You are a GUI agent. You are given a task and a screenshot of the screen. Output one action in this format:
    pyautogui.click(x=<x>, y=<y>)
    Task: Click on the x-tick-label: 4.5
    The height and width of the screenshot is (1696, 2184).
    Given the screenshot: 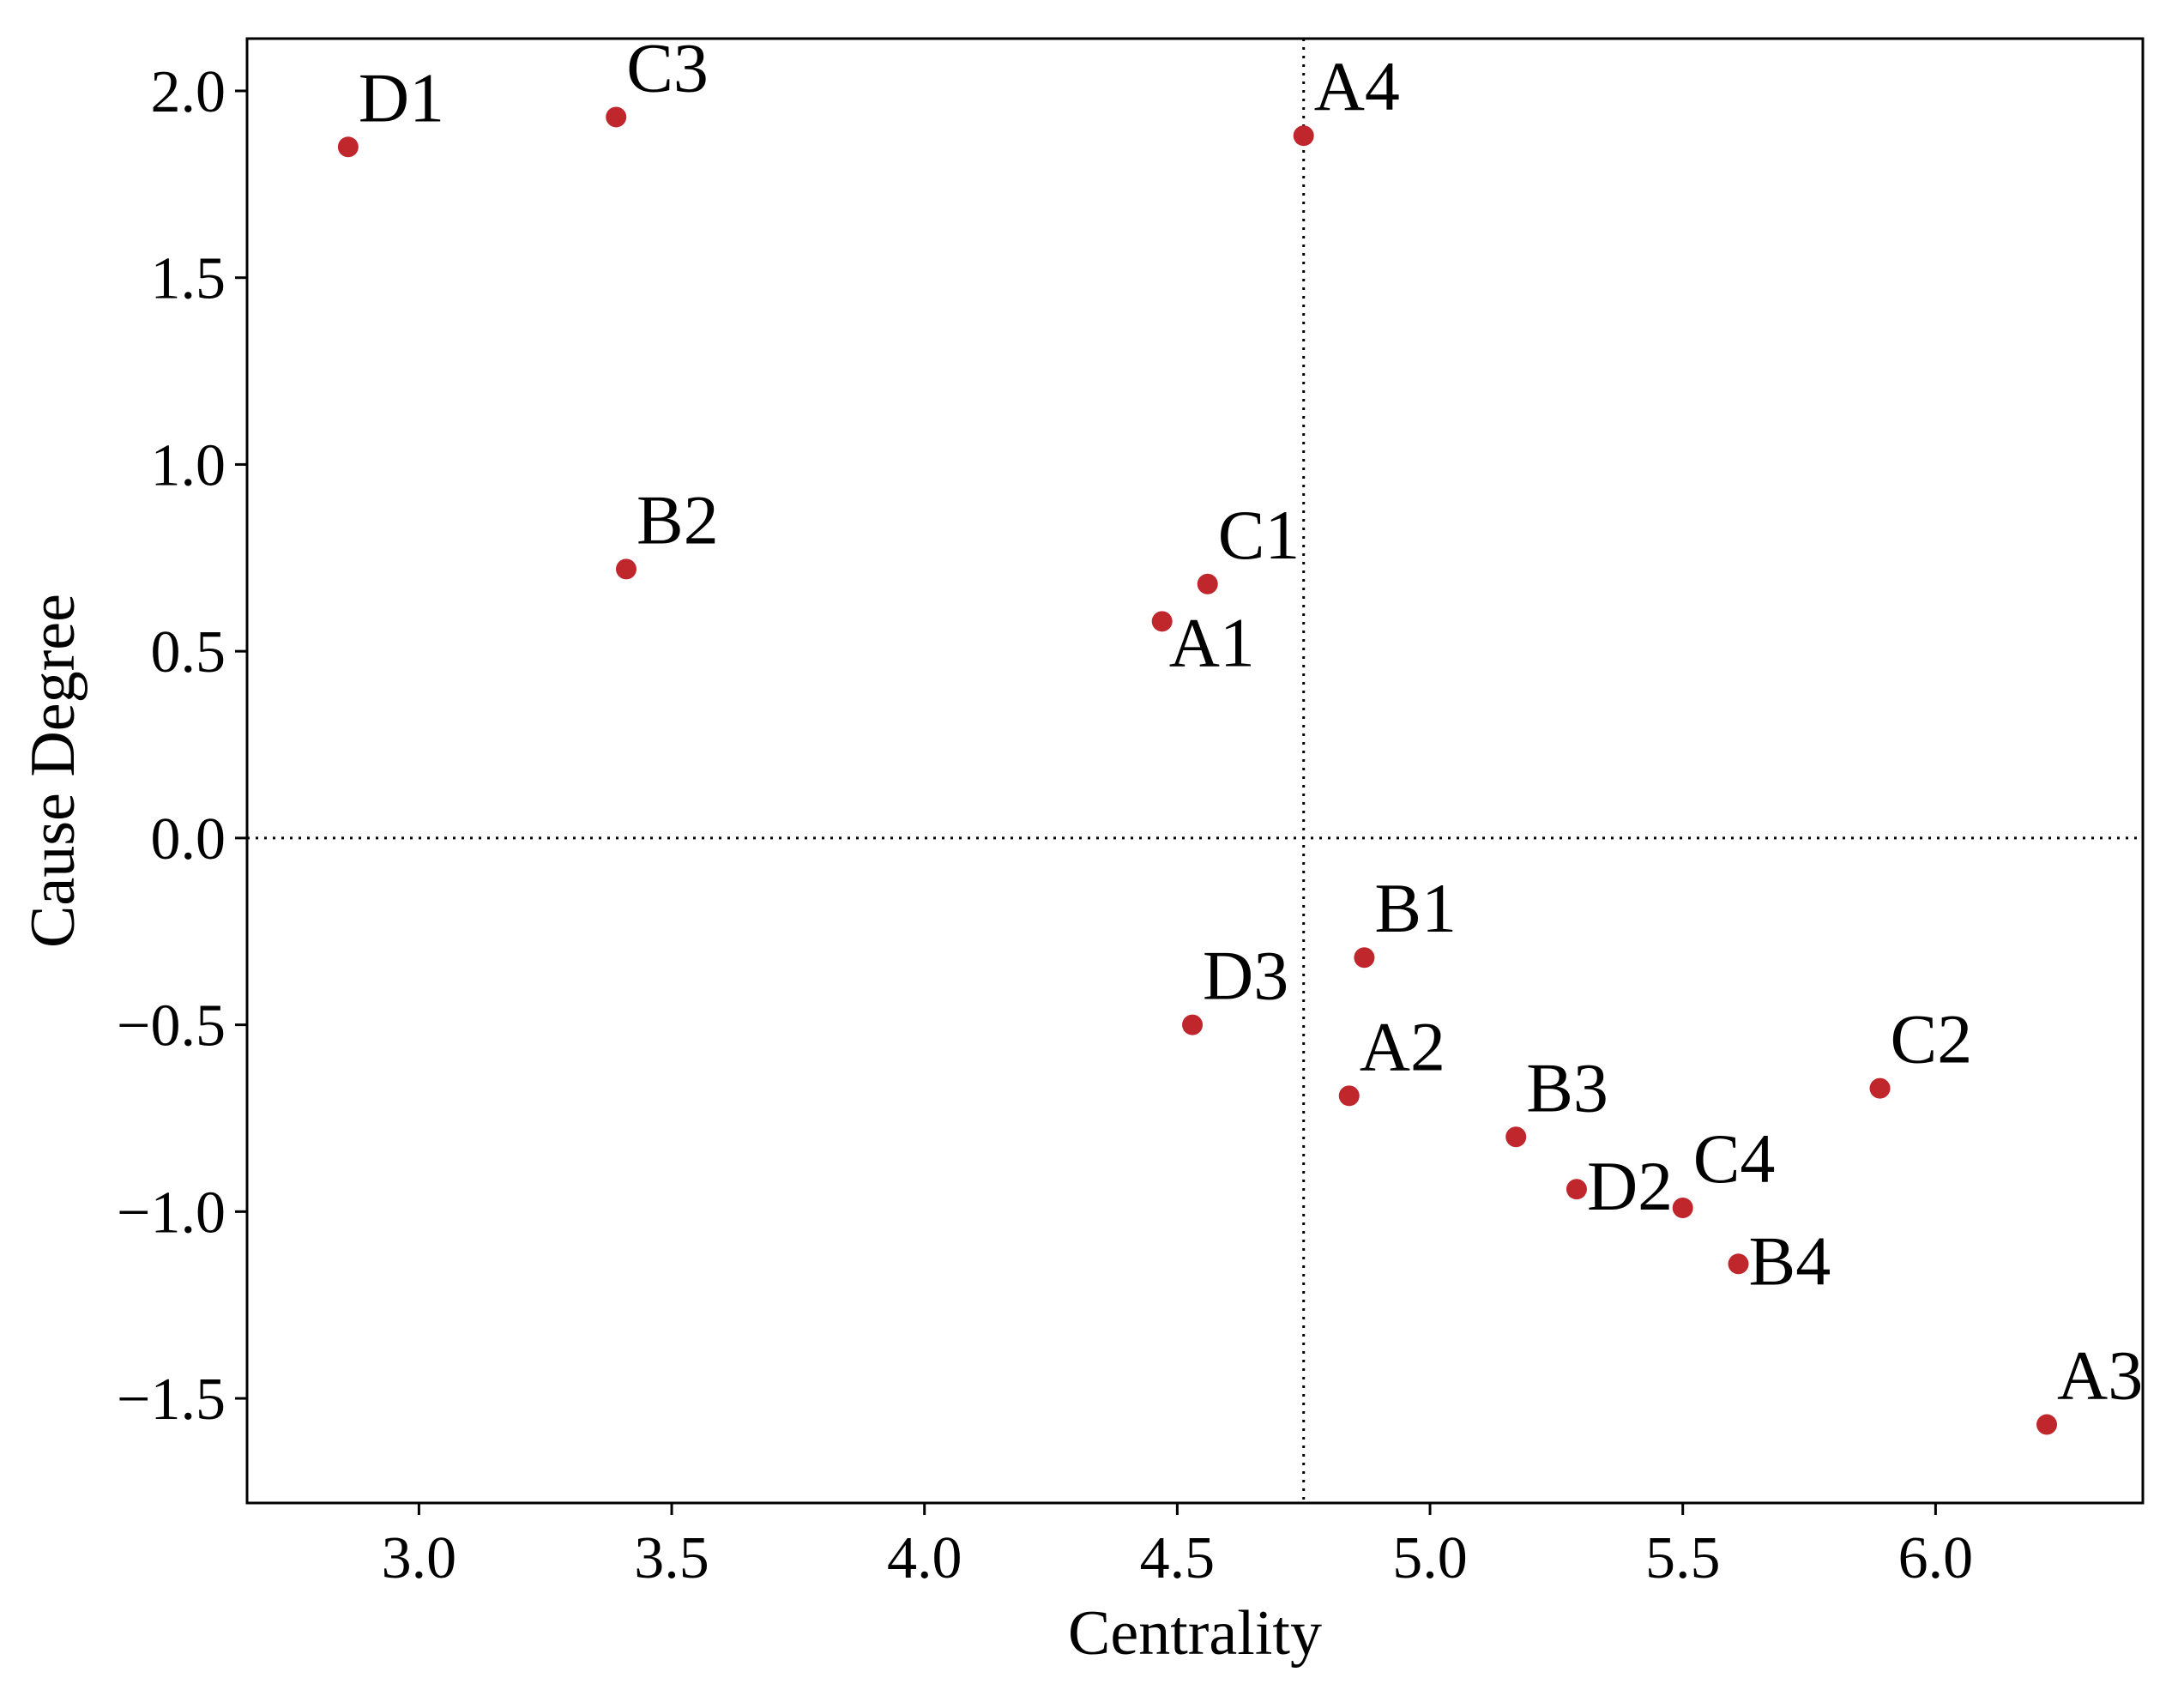 What is the action you would take?
    pyautogui.click(x=1178, y=1558)
    